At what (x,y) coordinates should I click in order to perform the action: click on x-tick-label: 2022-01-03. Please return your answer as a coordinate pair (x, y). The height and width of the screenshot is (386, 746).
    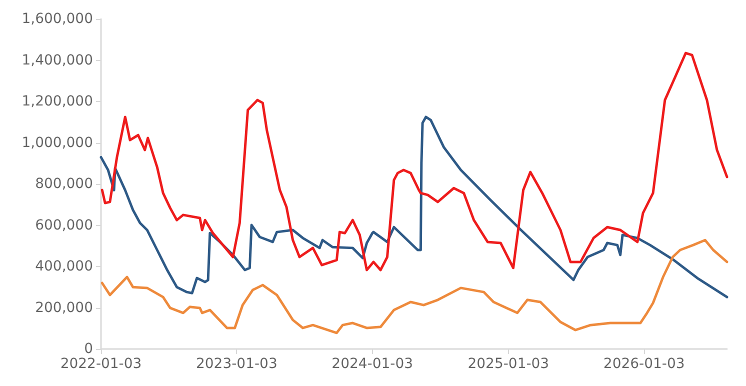
    Looking at the image, I should click on (101, 364).